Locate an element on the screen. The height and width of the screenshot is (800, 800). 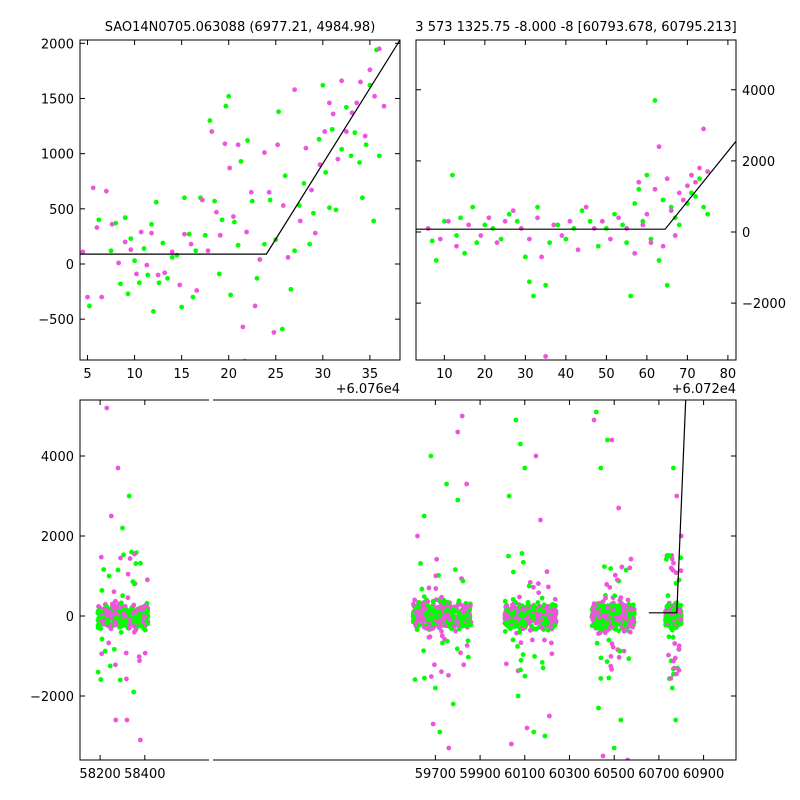
axis-break-top is located at coordinates (211, 400).